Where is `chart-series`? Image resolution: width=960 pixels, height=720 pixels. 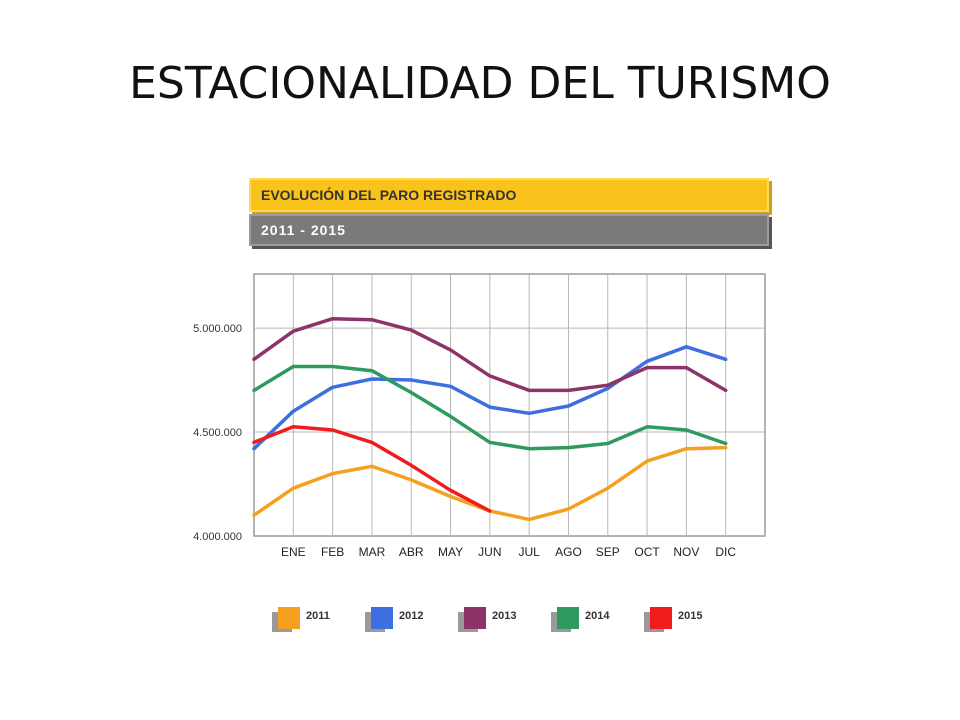 chart-series is located at coordinates (490, 419).